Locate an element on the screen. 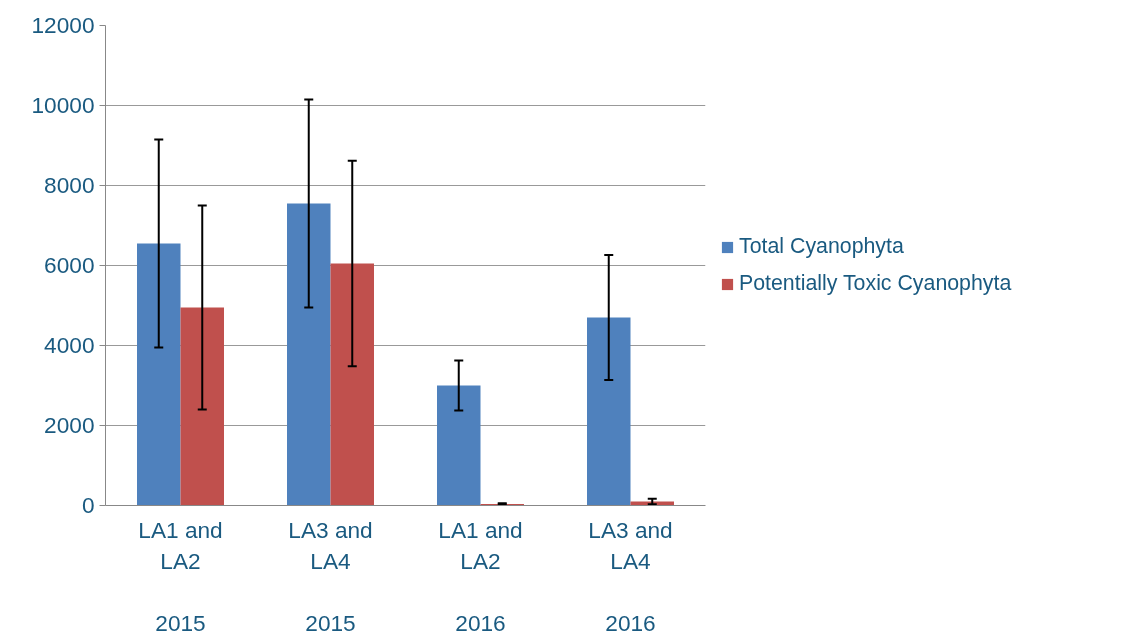 This screenshot has width=1121, height=632. legend-label: Total Cyanophyta is located at coordinates (821, 246).